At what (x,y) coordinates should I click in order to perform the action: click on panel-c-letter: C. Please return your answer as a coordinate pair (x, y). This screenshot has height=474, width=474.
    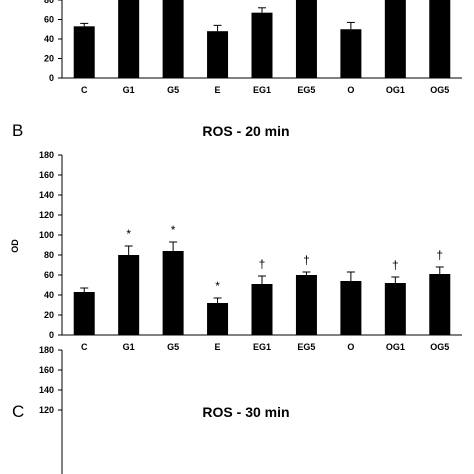
    Looking at the image, I should click on (18, 411).